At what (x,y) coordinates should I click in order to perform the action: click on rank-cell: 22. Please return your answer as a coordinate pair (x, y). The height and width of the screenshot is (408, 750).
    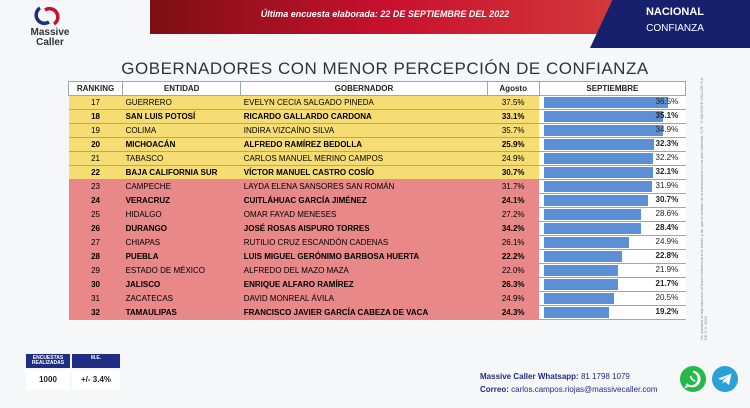
    Looking at the image, I should click on (96, 173).